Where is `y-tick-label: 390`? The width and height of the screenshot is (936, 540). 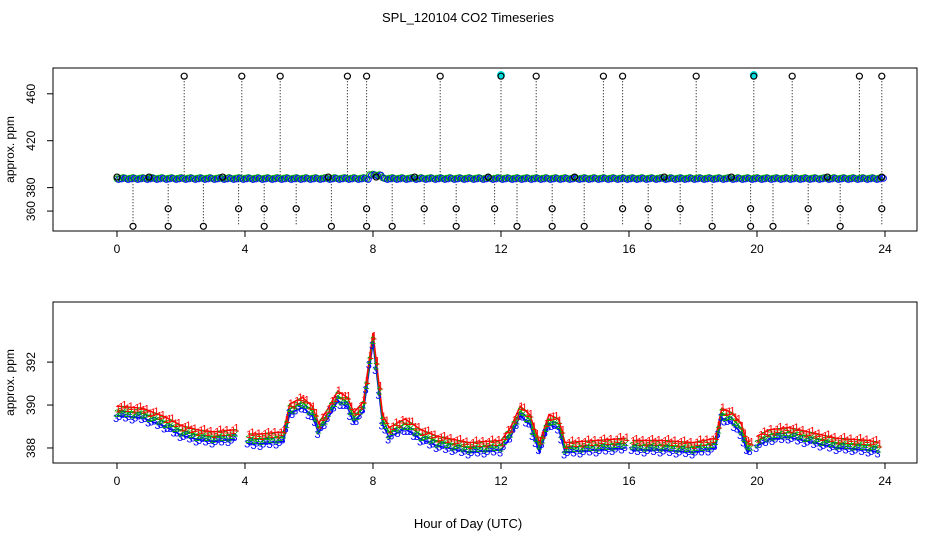
y-tick-label: 390 is located at coordinates (31, 405).